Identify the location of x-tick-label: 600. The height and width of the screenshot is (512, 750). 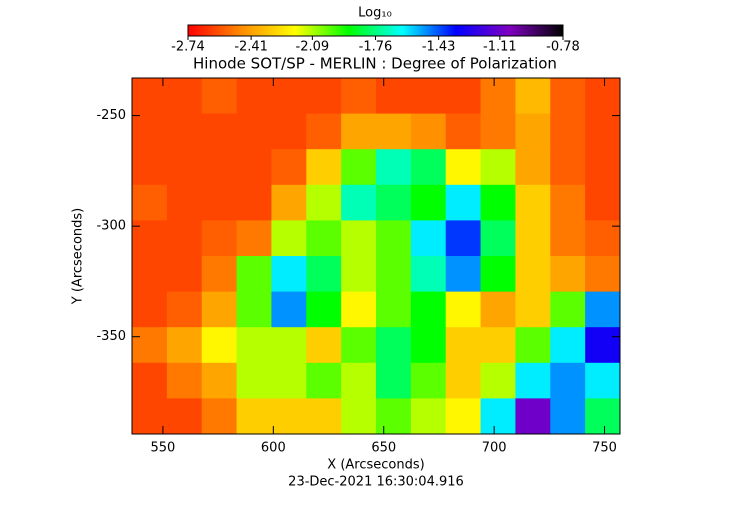
(273, 448).